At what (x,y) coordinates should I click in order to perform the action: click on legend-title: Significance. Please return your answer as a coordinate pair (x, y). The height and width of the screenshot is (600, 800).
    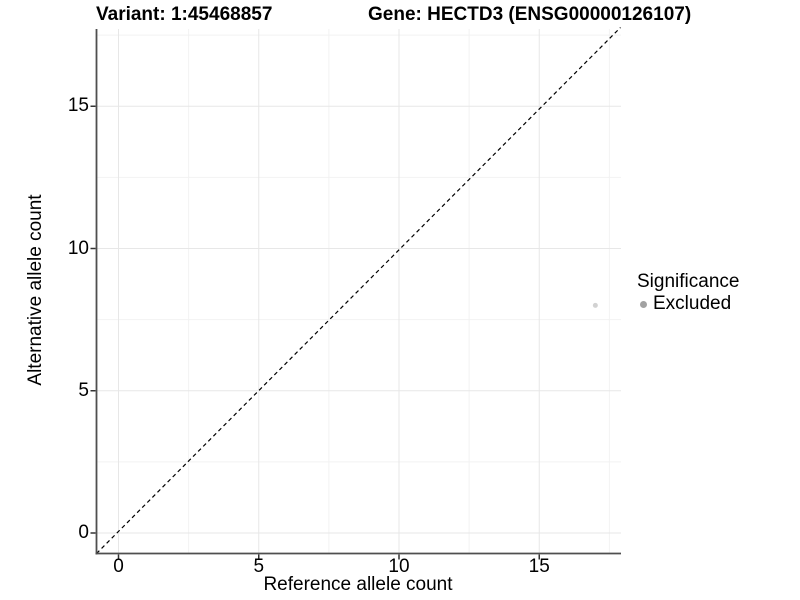
    Looking at the image, I should click on (688, 281).